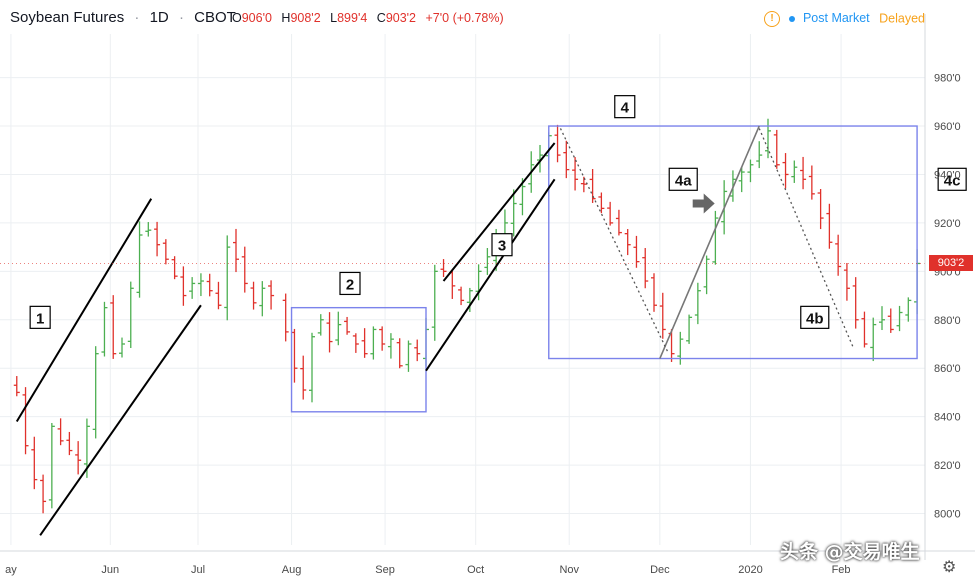 This screenshot has height=579, width=975. Describe the element at coordinates (11, 570) in the screenshot. I see `x-tick-label: ay` at that location.